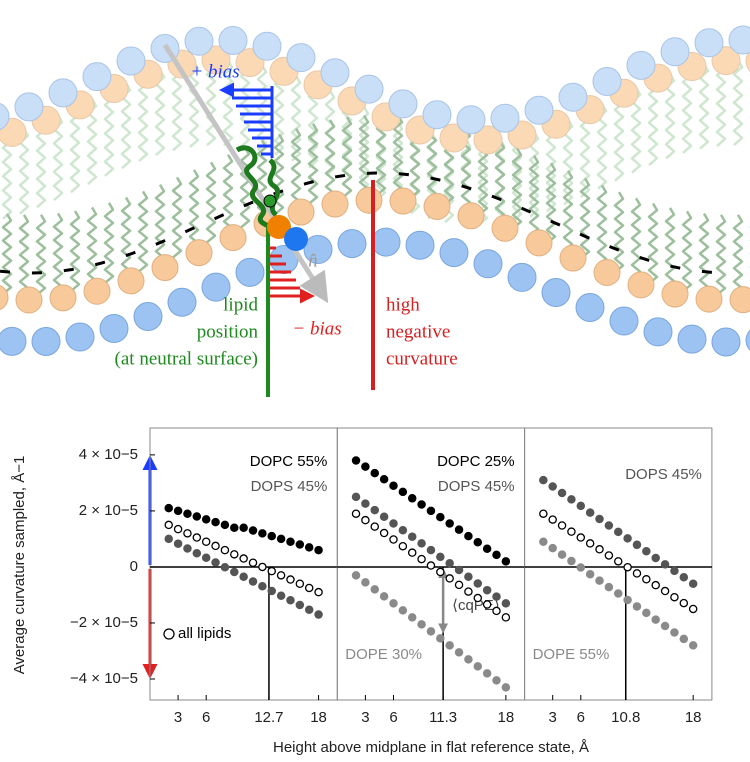 This screenshot has width=750, height=762. What do you see at coordinates (418, 331) in the screenshot?
I see `curvature-label: negative` at bounding box center [418, 331].